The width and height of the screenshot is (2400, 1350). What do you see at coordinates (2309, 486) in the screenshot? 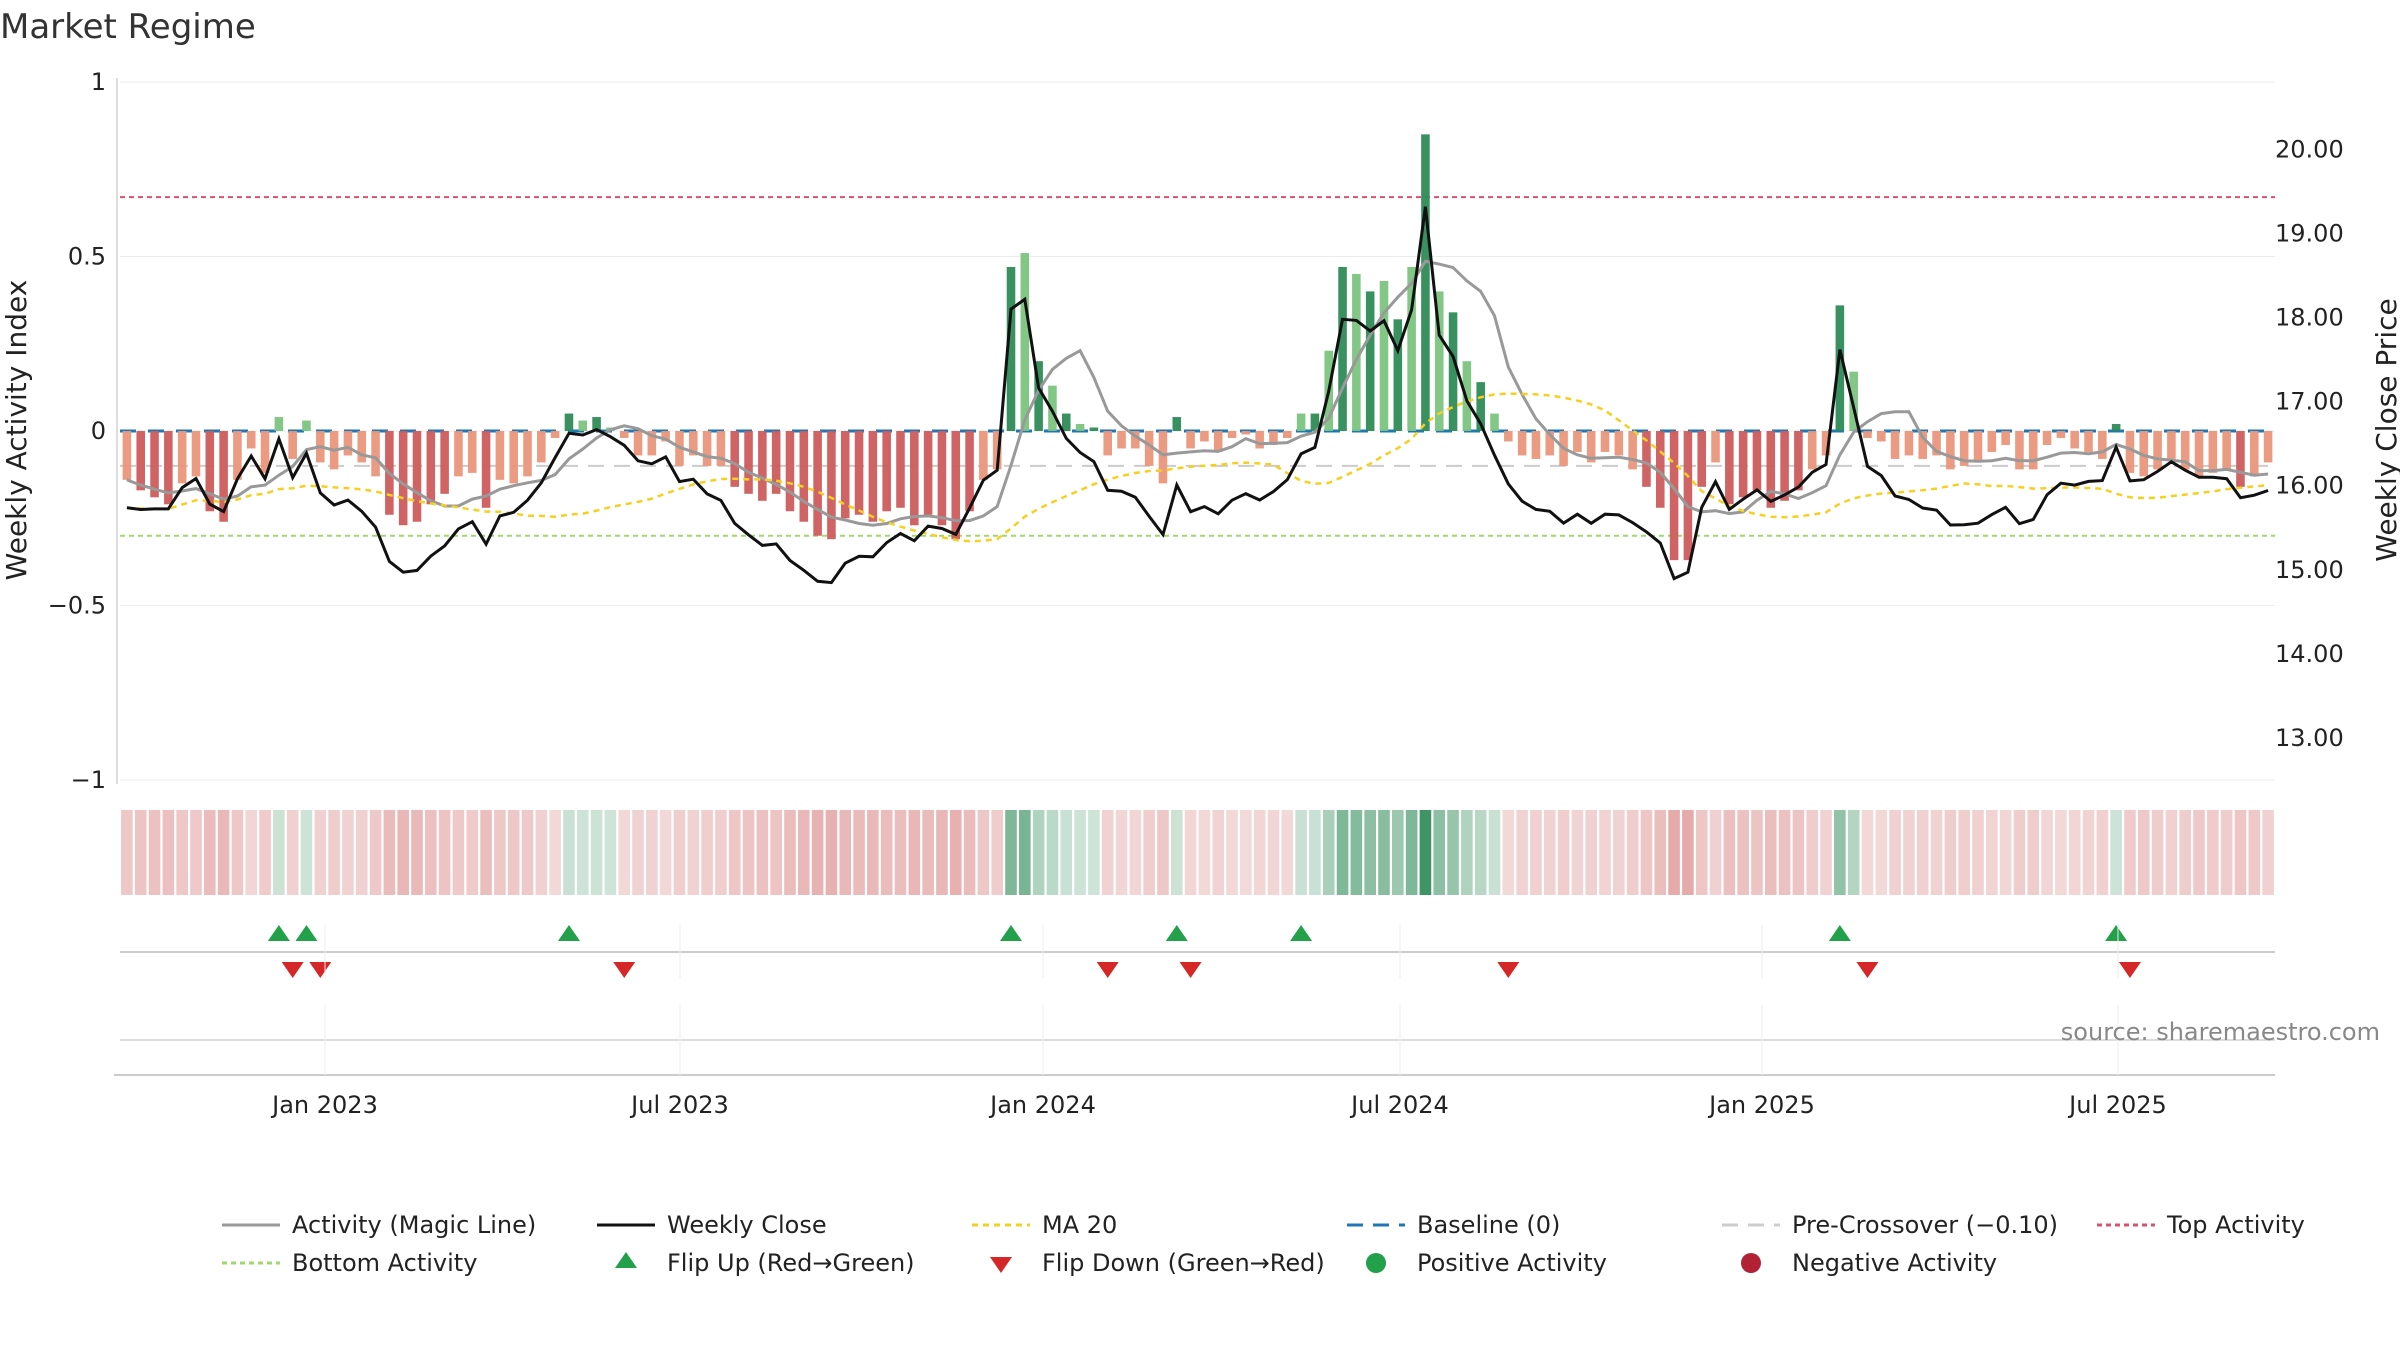
I see `right-tick-label: 16.00` at bounding box center [2309, 486].